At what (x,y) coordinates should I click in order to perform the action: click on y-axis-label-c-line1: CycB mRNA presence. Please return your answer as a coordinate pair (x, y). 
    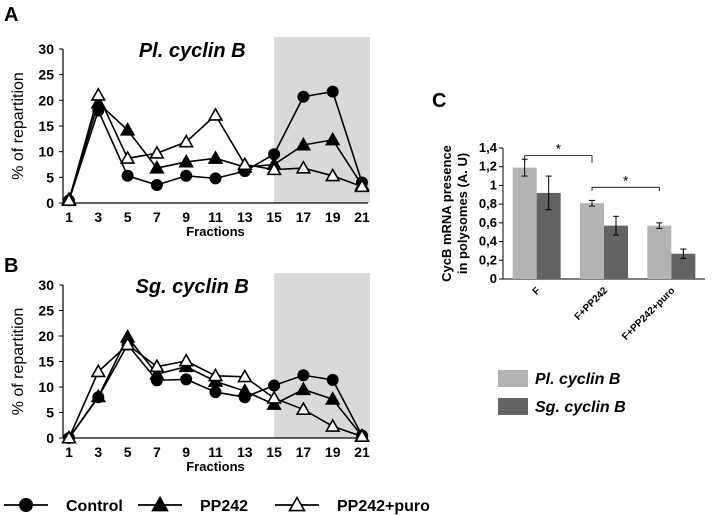
    Looking at the image, I should click on (446, 213).